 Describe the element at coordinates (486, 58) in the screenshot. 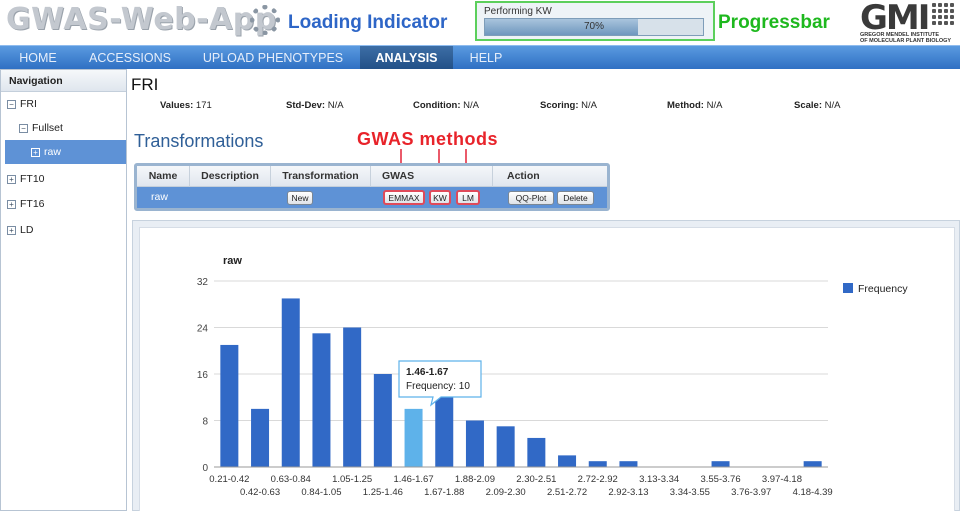

I see `nav-help: HELP` at that location.